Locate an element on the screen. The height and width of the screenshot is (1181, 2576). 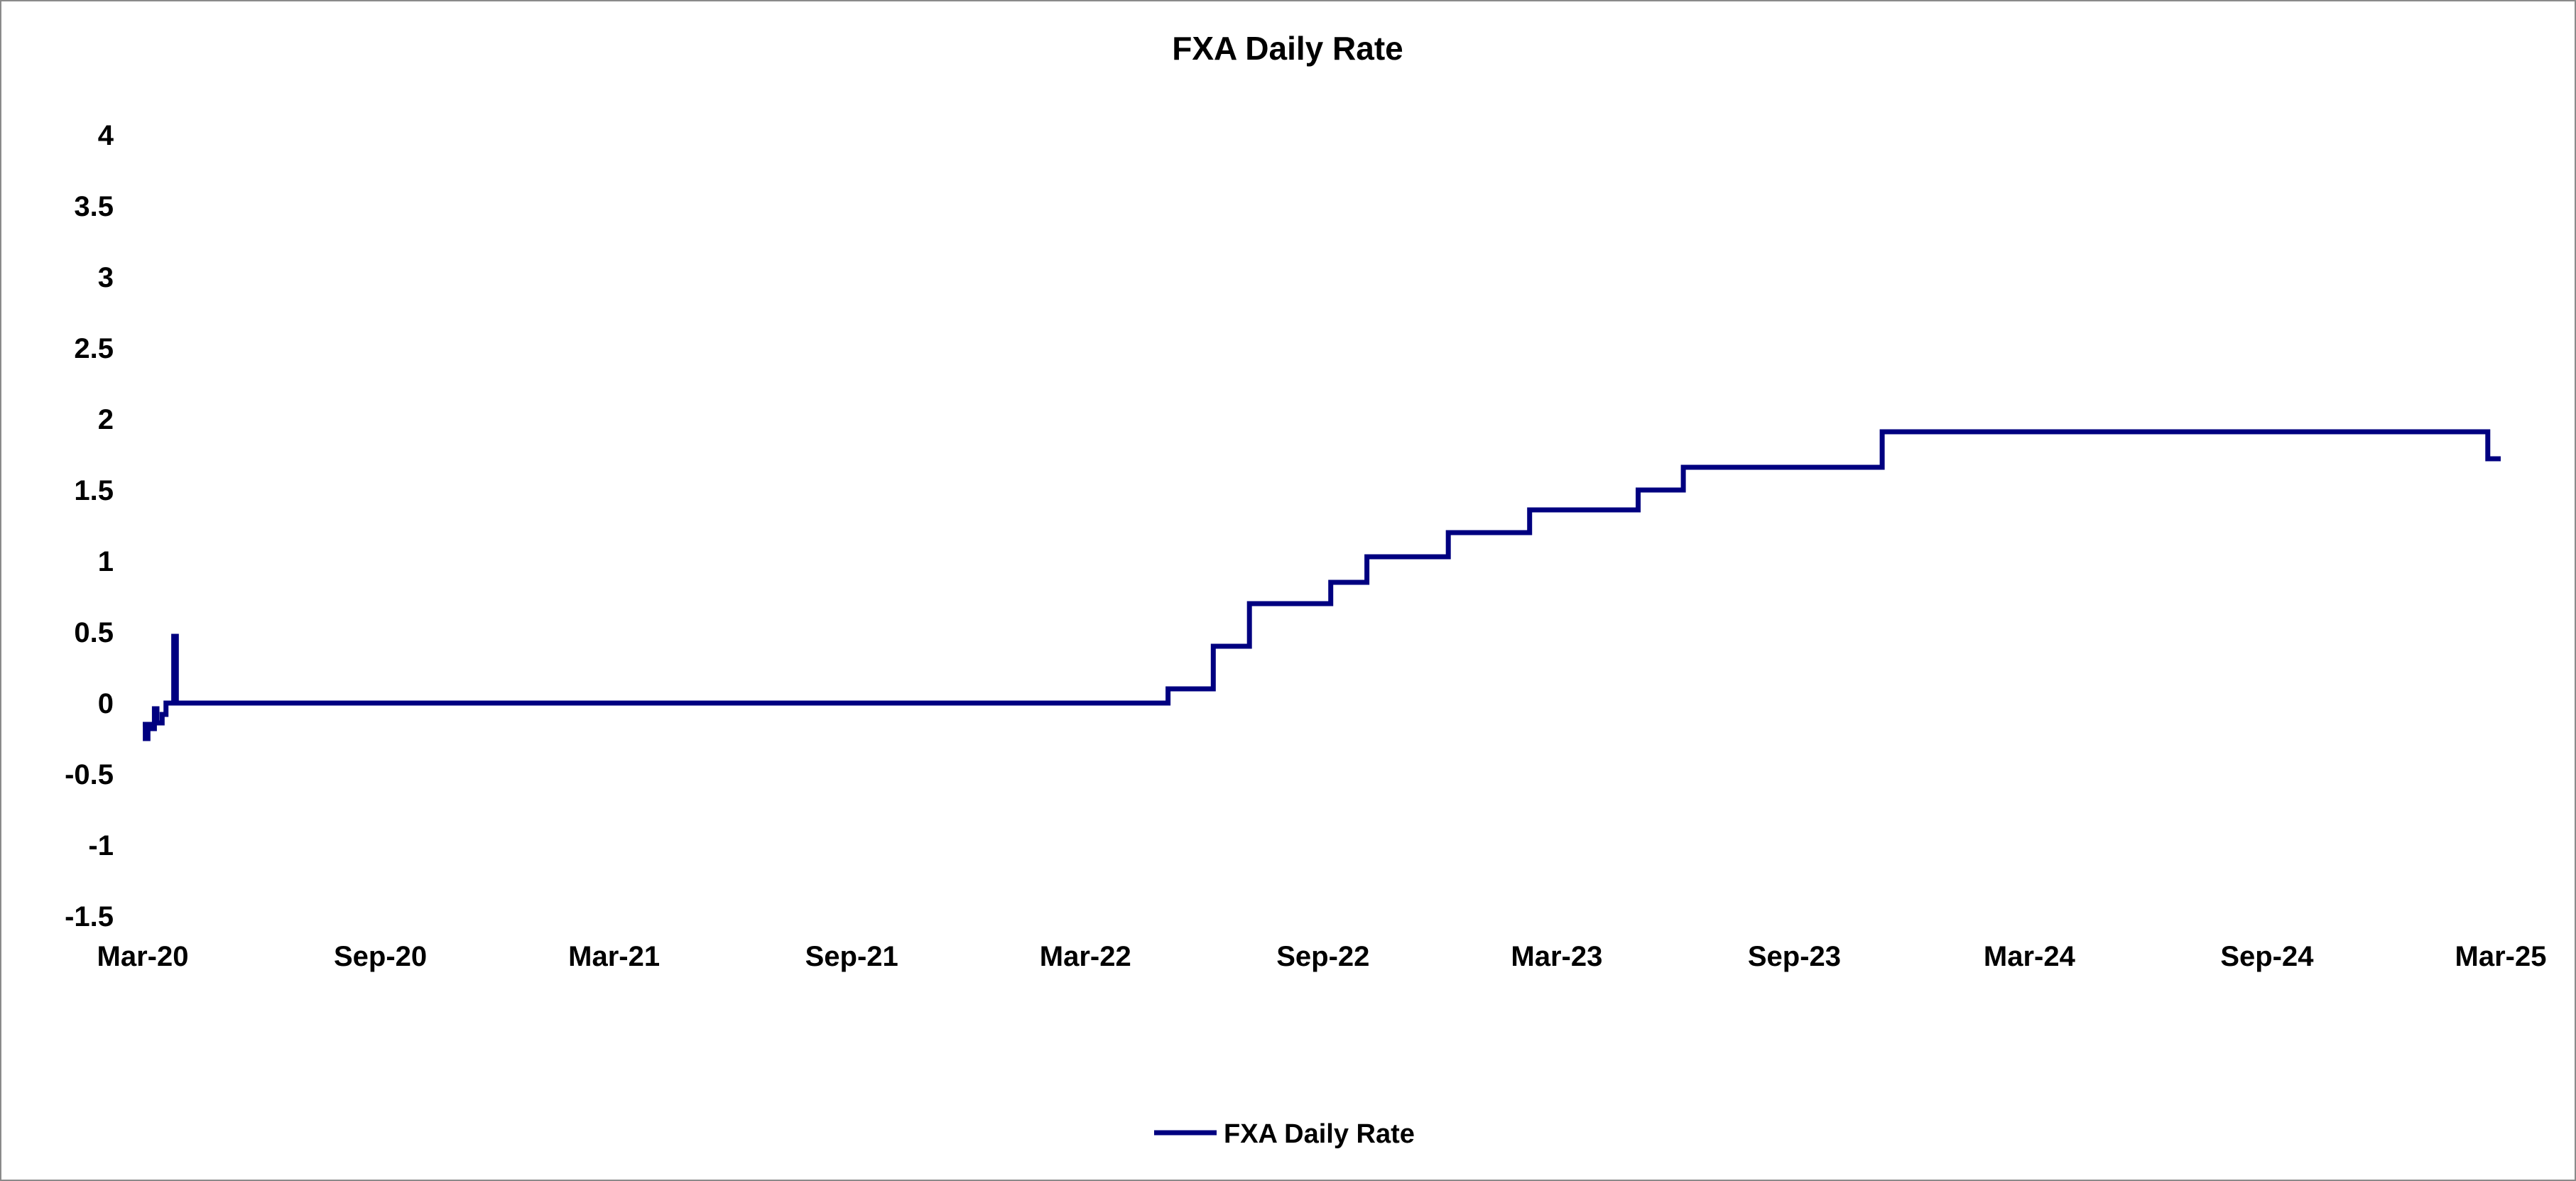
y-tick-label: -1 is located at coordinates (101, 845).